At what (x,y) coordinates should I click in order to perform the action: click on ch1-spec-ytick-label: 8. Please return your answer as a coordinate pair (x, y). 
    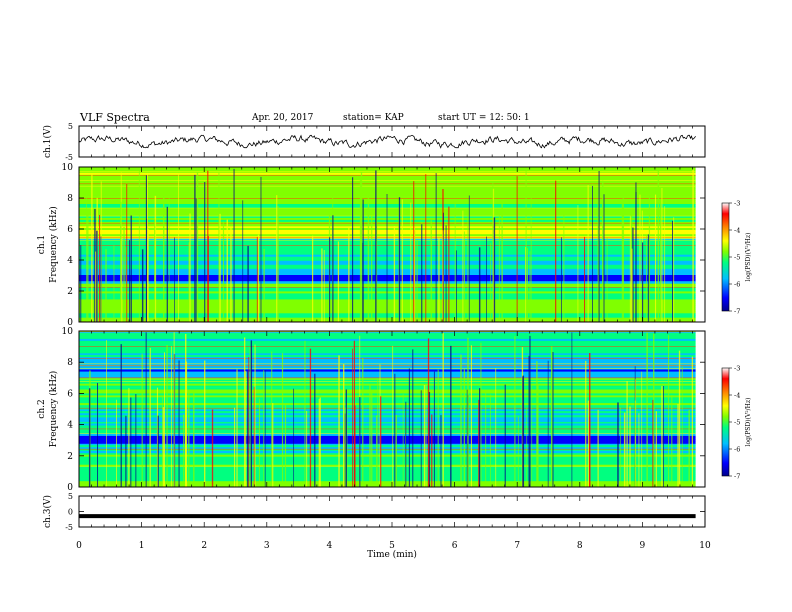
    Looking at the image, I should click on (70, 199).